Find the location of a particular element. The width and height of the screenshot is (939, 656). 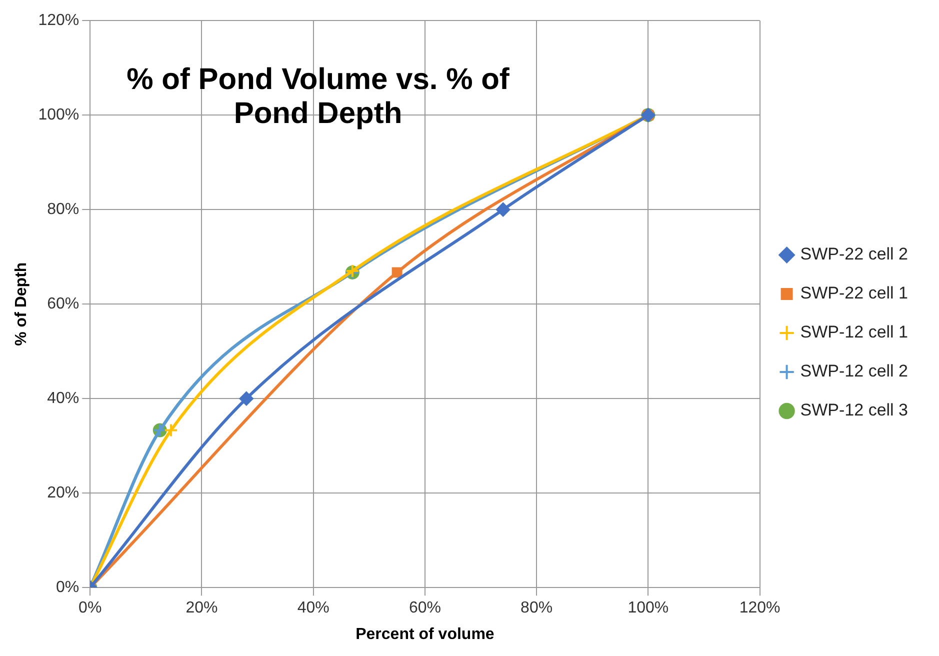

legend-label: SWP-12 cell 2 is located at coordinates (854, 371).